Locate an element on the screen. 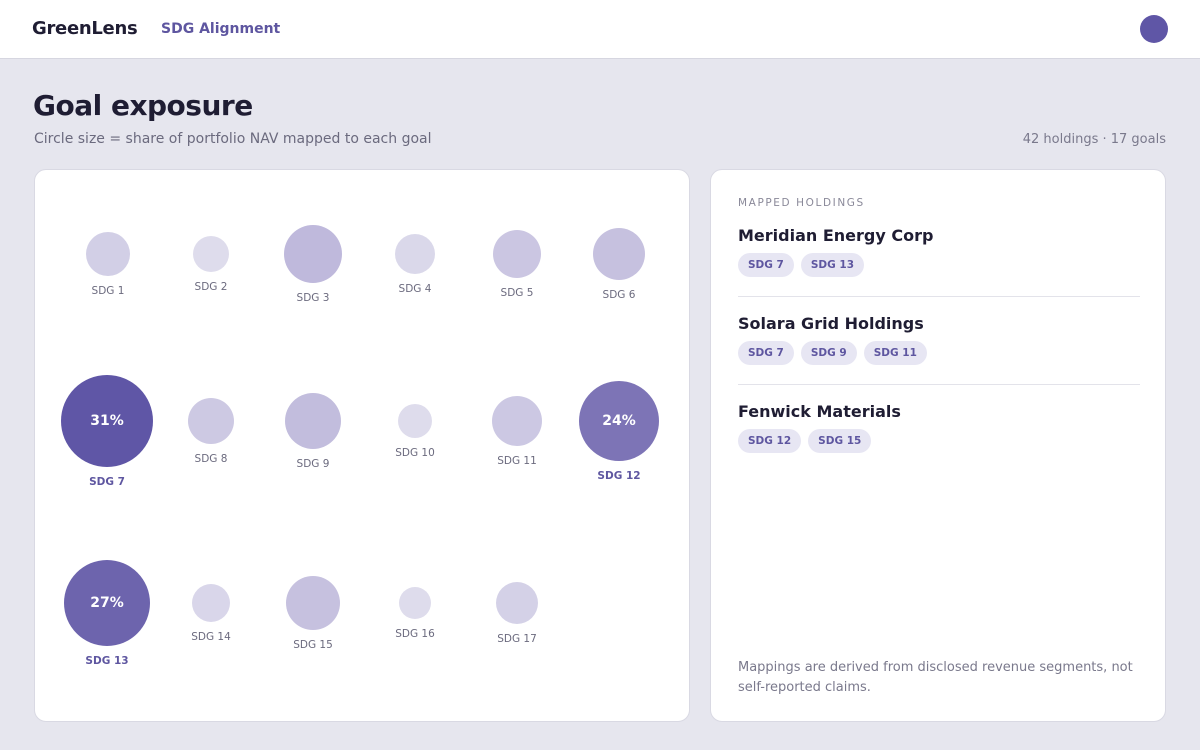 Image resolution: width=1200 pixels, height=750 pixels. goal-label: SDG 16 is located at coordinates (415, 634).